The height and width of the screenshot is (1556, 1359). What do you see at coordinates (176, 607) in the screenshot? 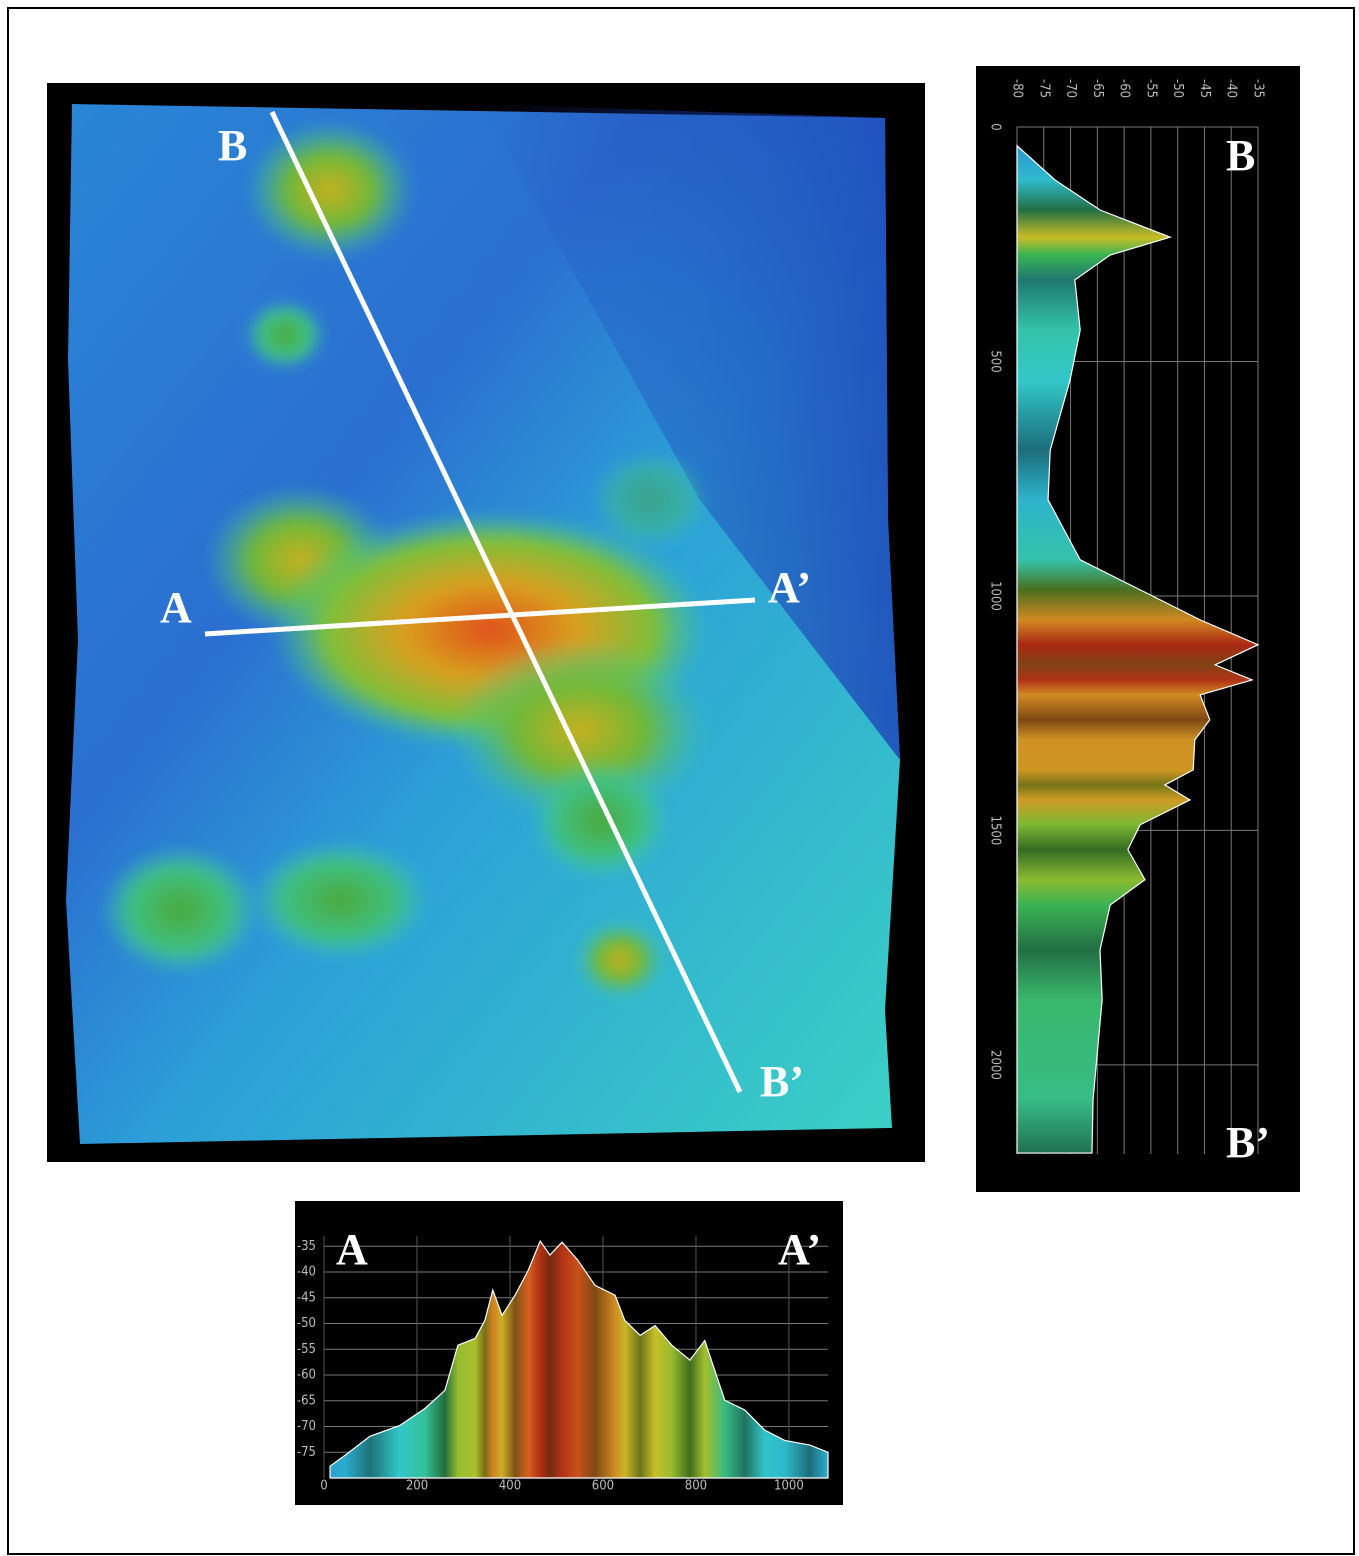
I see `map-label: A` at bounding box center [176, 607].